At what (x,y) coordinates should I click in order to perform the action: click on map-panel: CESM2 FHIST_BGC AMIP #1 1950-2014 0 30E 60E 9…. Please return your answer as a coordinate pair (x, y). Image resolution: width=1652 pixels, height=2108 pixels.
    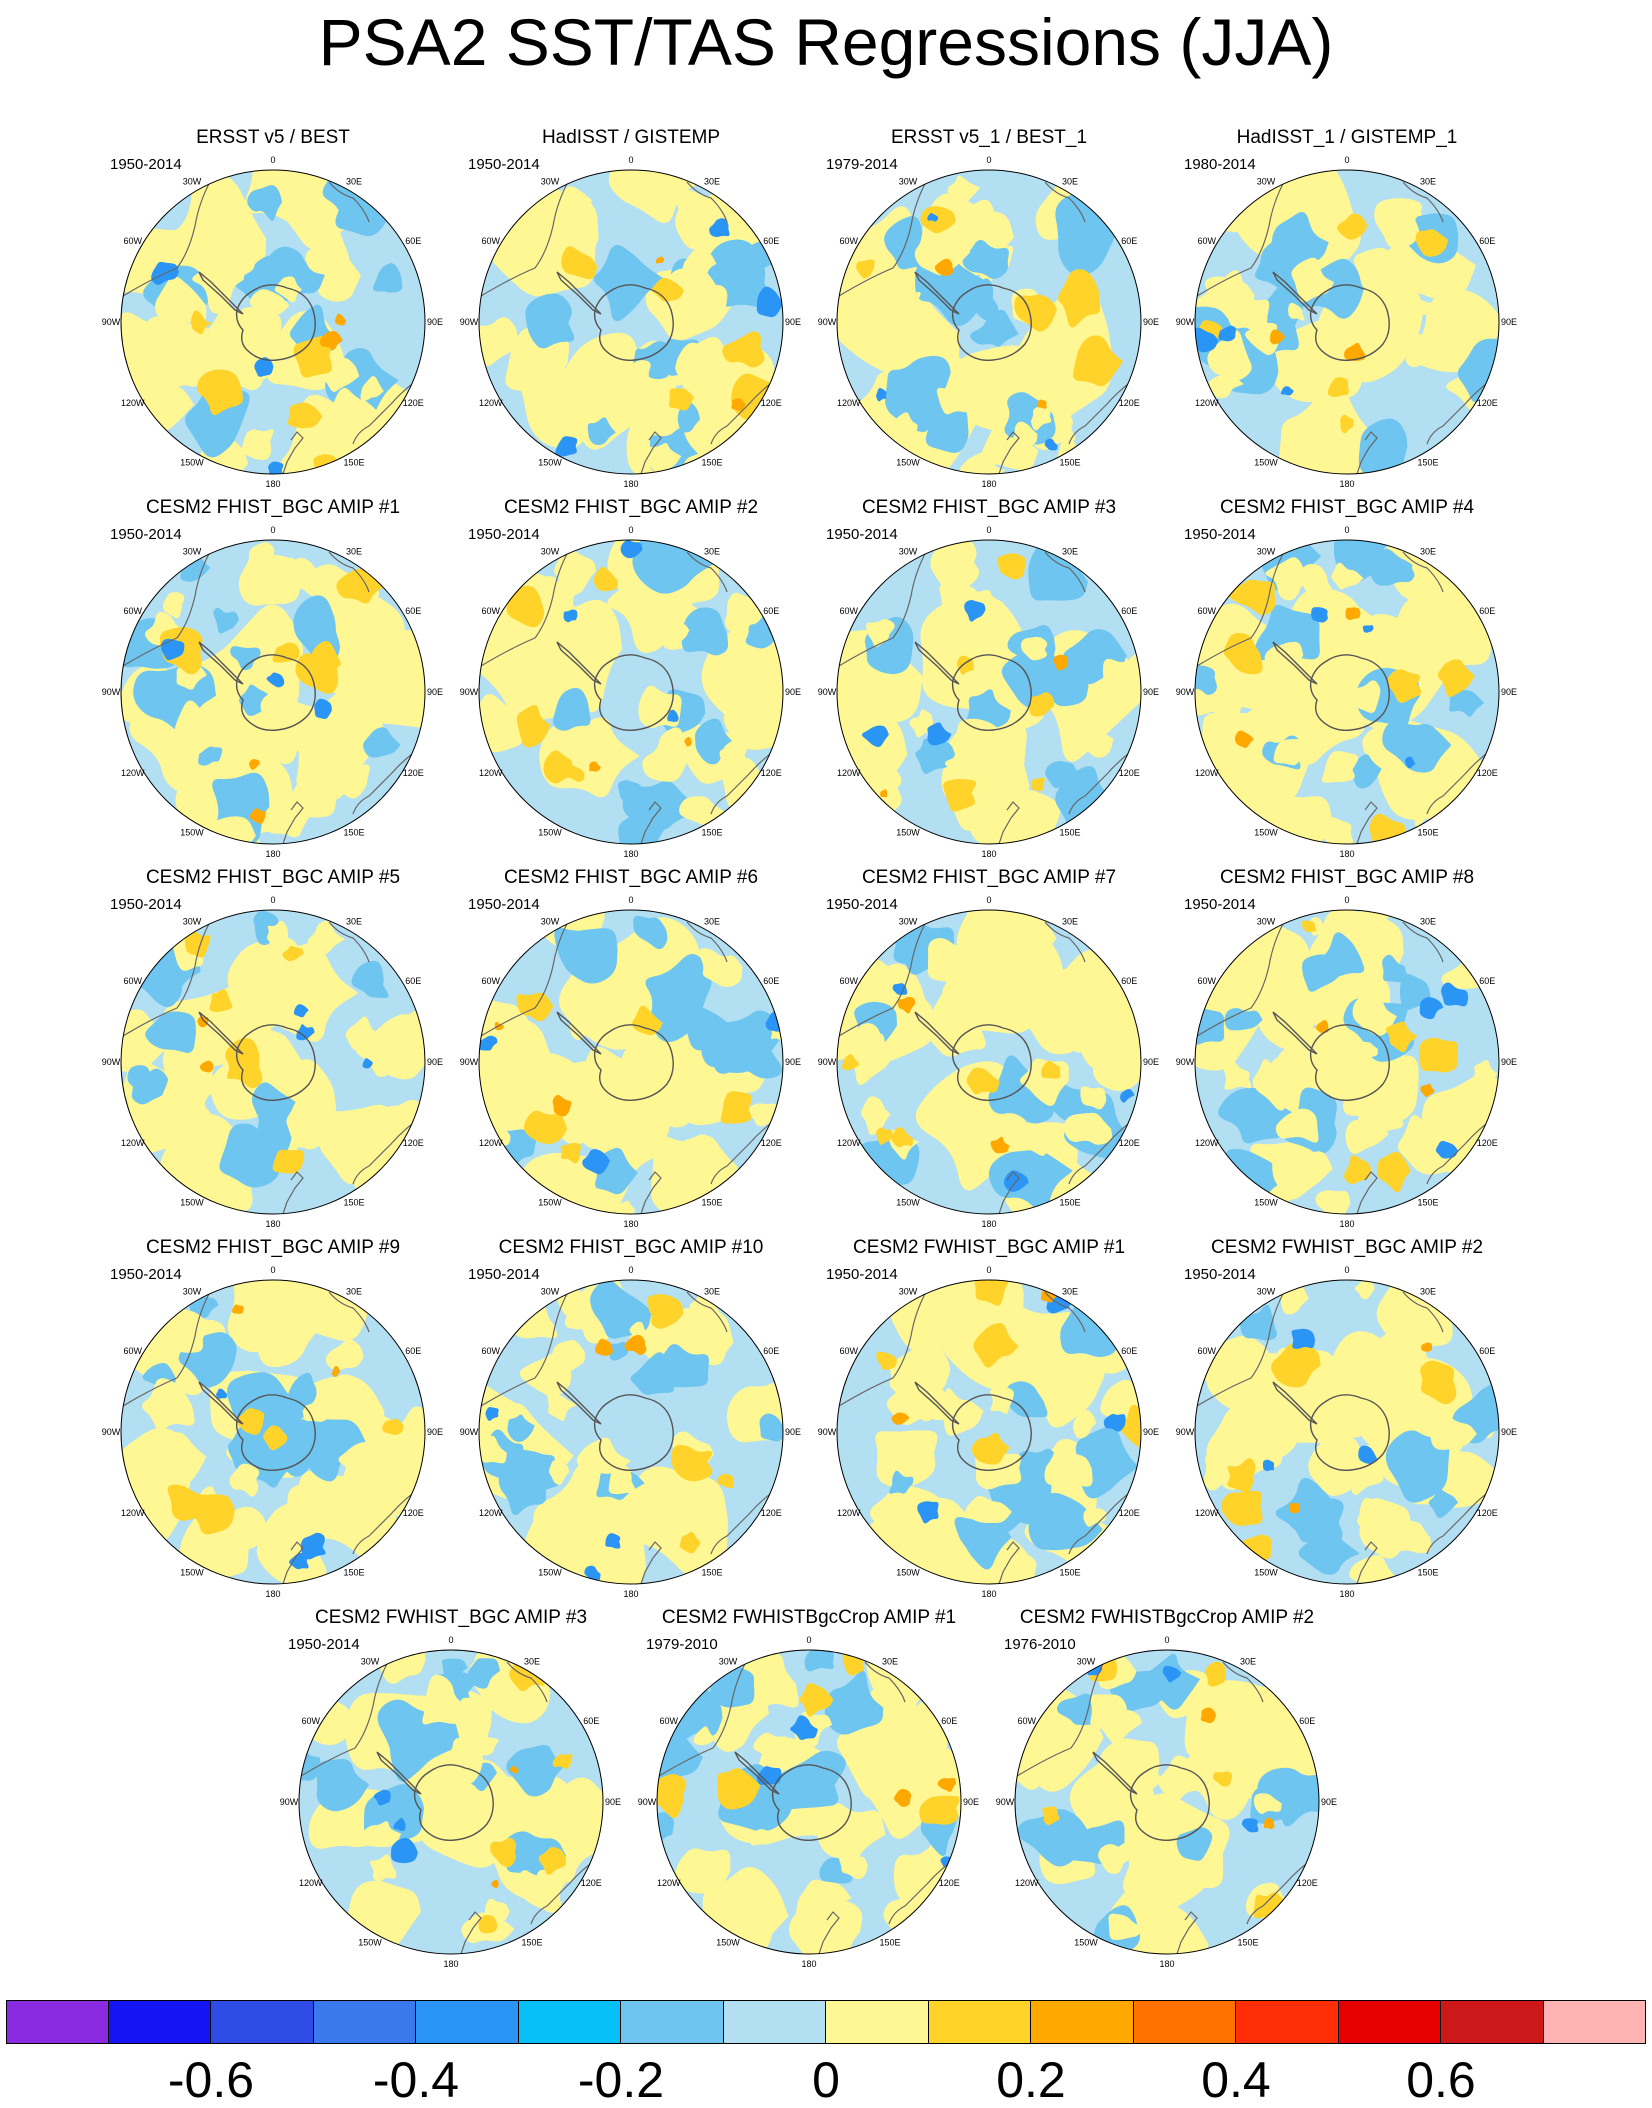
    Looking at the image, I should click on (272, 677).